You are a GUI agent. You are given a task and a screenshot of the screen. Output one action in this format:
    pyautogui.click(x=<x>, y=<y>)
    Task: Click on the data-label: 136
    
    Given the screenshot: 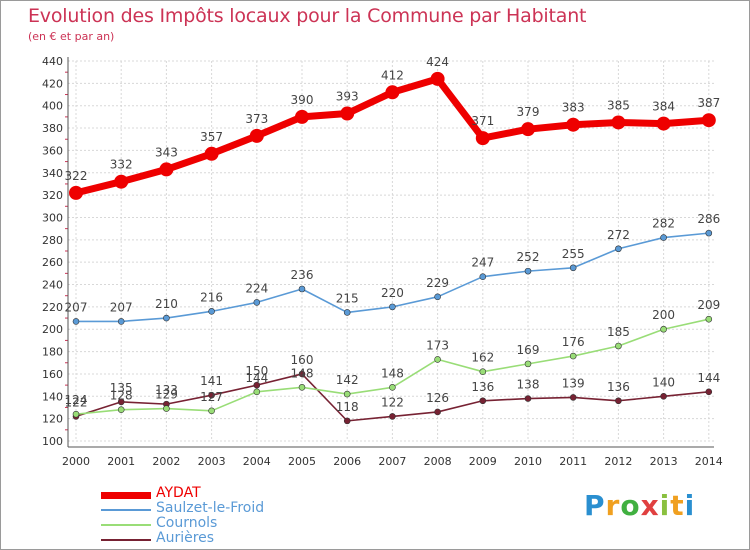 What is the action you would take?
    pyautogui.click(x=482, y=387)
    